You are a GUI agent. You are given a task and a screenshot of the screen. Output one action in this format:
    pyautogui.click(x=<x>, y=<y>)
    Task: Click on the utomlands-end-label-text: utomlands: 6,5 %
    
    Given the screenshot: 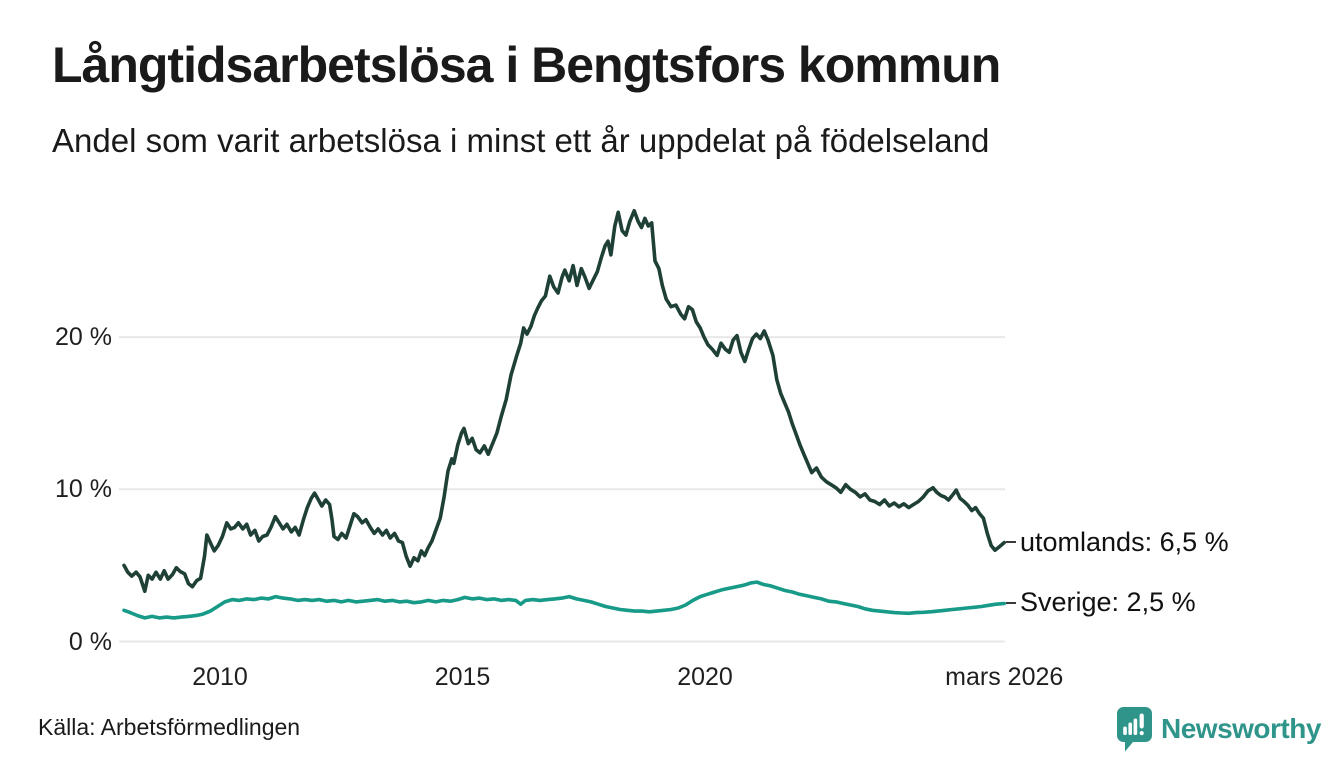 What is the action you would take?
    pyautogui.click(x=1124, y=541)
    